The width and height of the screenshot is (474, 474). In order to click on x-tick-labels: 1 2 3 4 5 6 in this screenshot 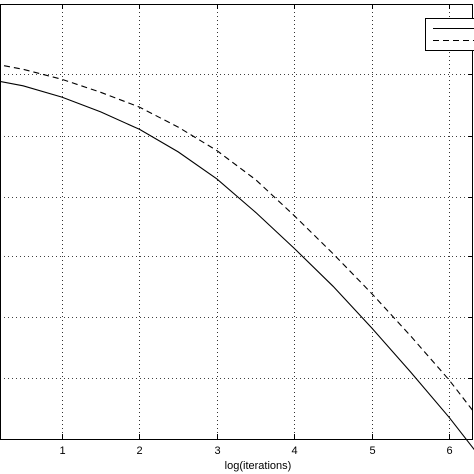, I will do `click(255, 451)`.